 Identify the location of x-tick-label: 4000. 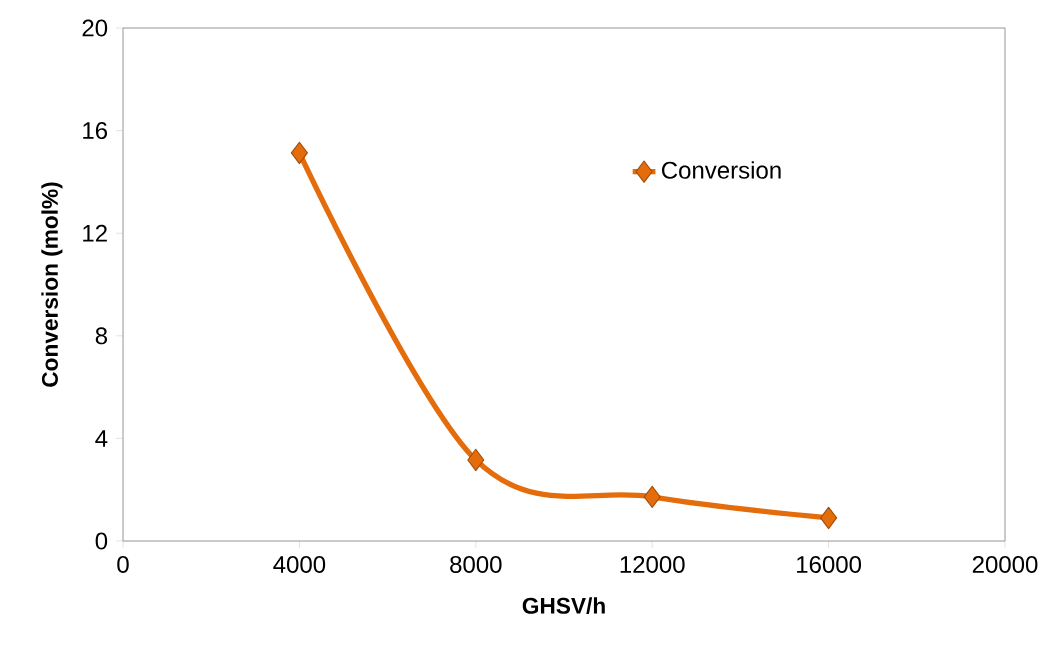
(299, 564).